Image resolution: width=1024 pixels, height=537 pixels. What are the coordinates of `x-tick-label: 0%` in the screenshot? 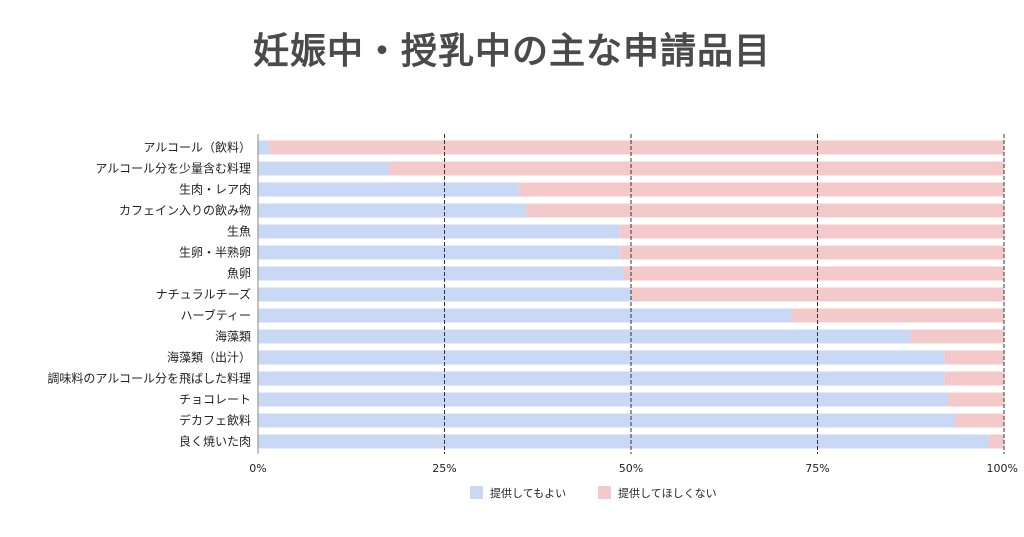 It's located at (257, 468).